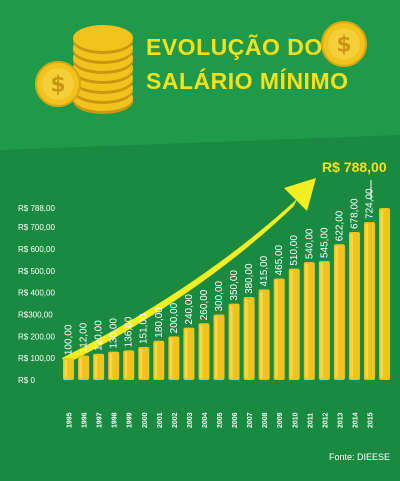 The height and width of the screenshot is (481, 400). I want to click on x-tick-label: 2012, so click(325, 420).